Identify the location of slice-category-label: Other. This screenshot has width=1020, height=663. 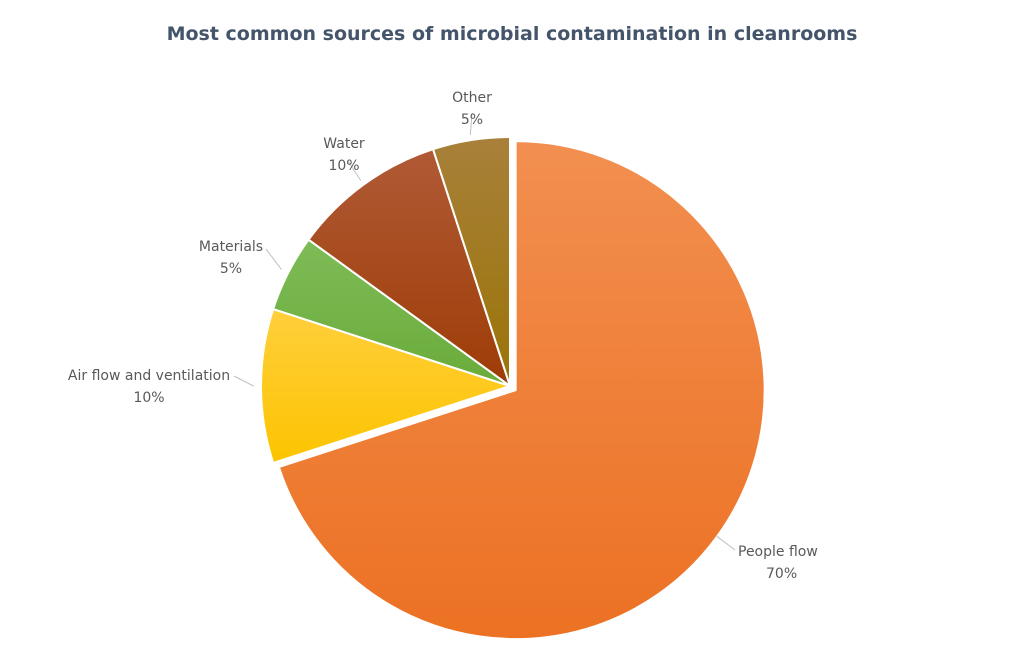
(472, 98).